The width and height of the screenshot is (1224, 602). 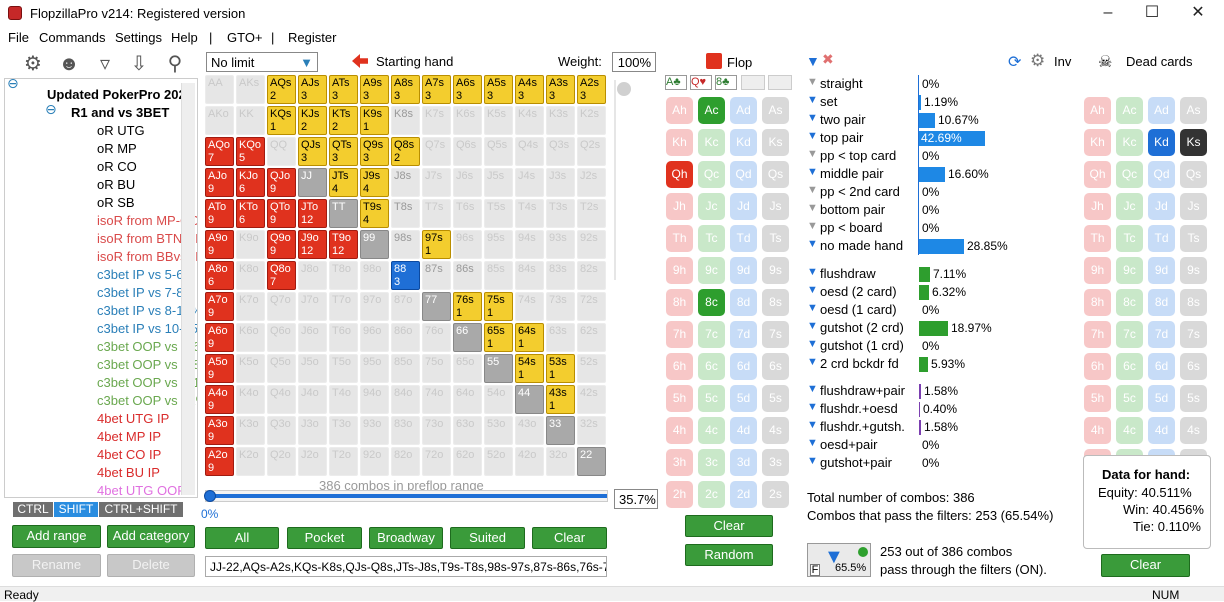 I want to click on hand-cell: J8s, so click(x=405, y=182).